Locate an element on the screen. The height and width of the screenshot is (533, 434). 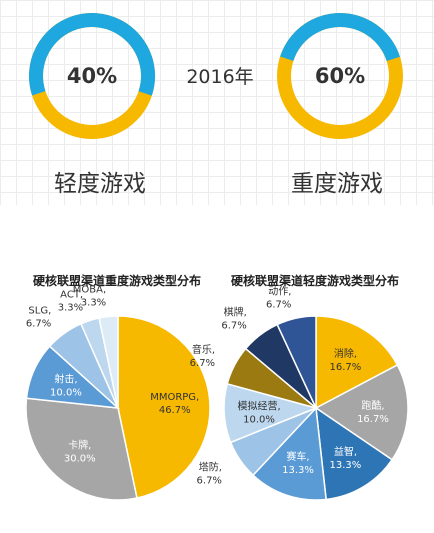
light-game-percent: 40% is located at coordinates (92, 76).